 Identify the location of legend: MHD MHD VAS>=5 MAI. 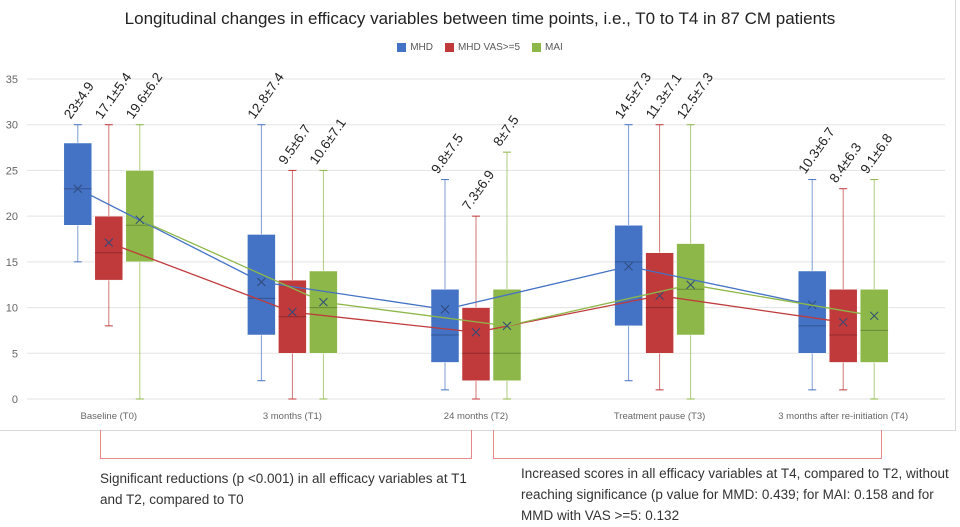
(480, 47).